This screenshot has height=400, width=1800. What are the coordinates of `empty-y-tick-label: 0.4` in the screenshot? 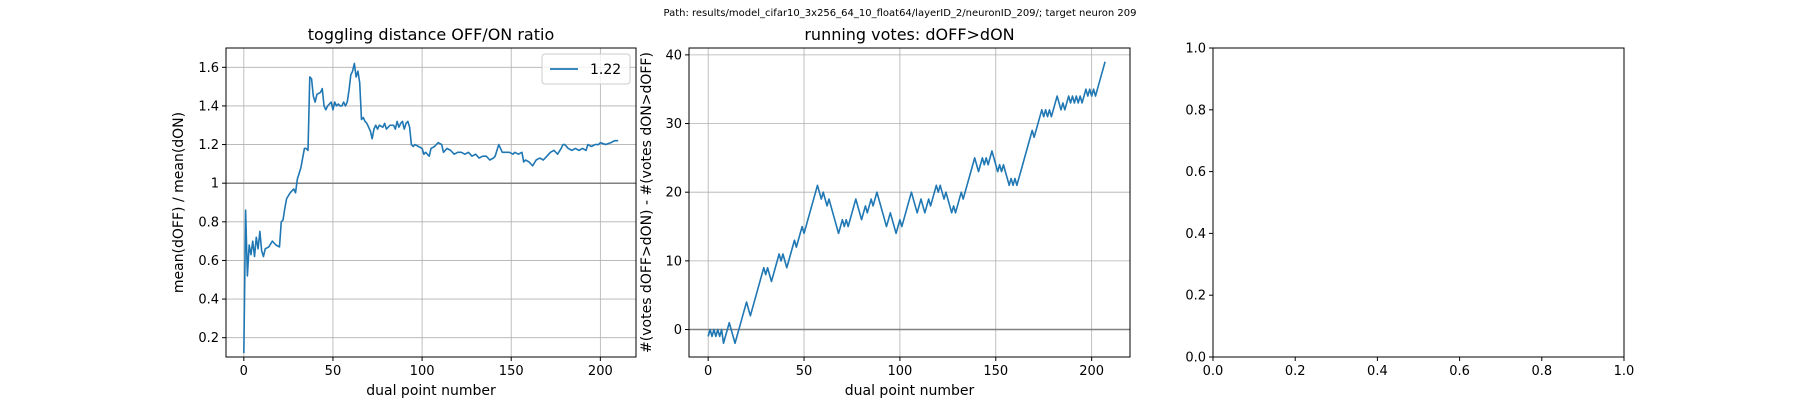 It's located at (1195, 234).